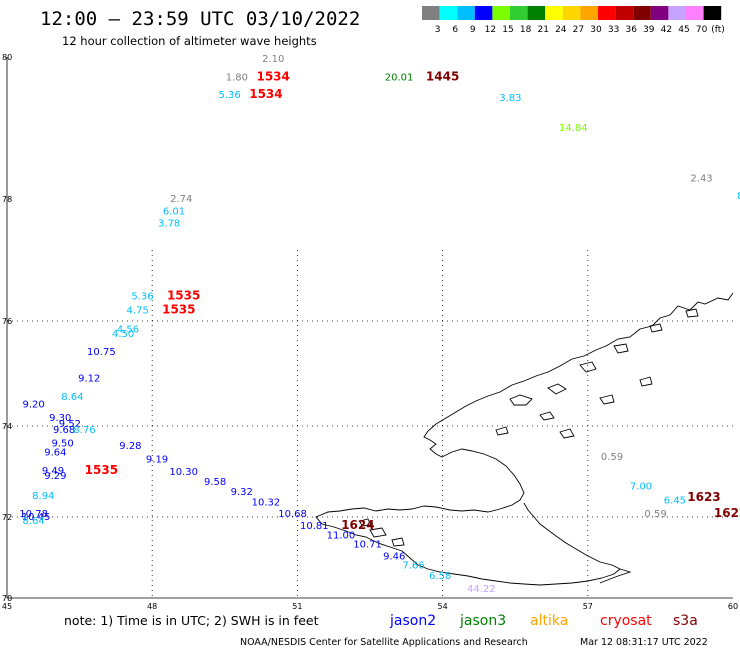 Image resolution: width=740 pixels, height=650 pixels. Describe the element at coordinates (644, 642) in the screenshot. I see `timestamp-text: Mar 12 08:31:17 UTC 2022` at that location.